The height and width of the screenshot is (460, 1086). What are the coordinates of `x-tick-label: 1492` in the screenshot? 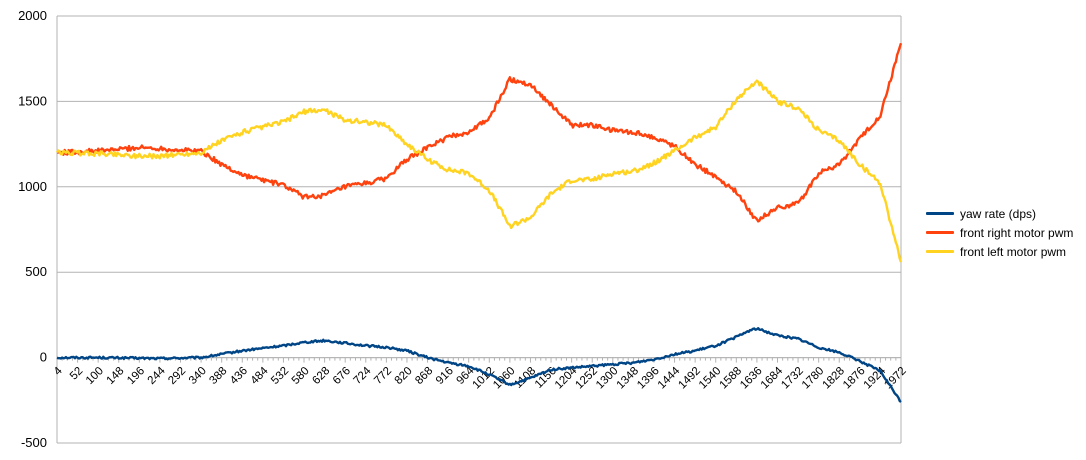 It's located at (689, 378).